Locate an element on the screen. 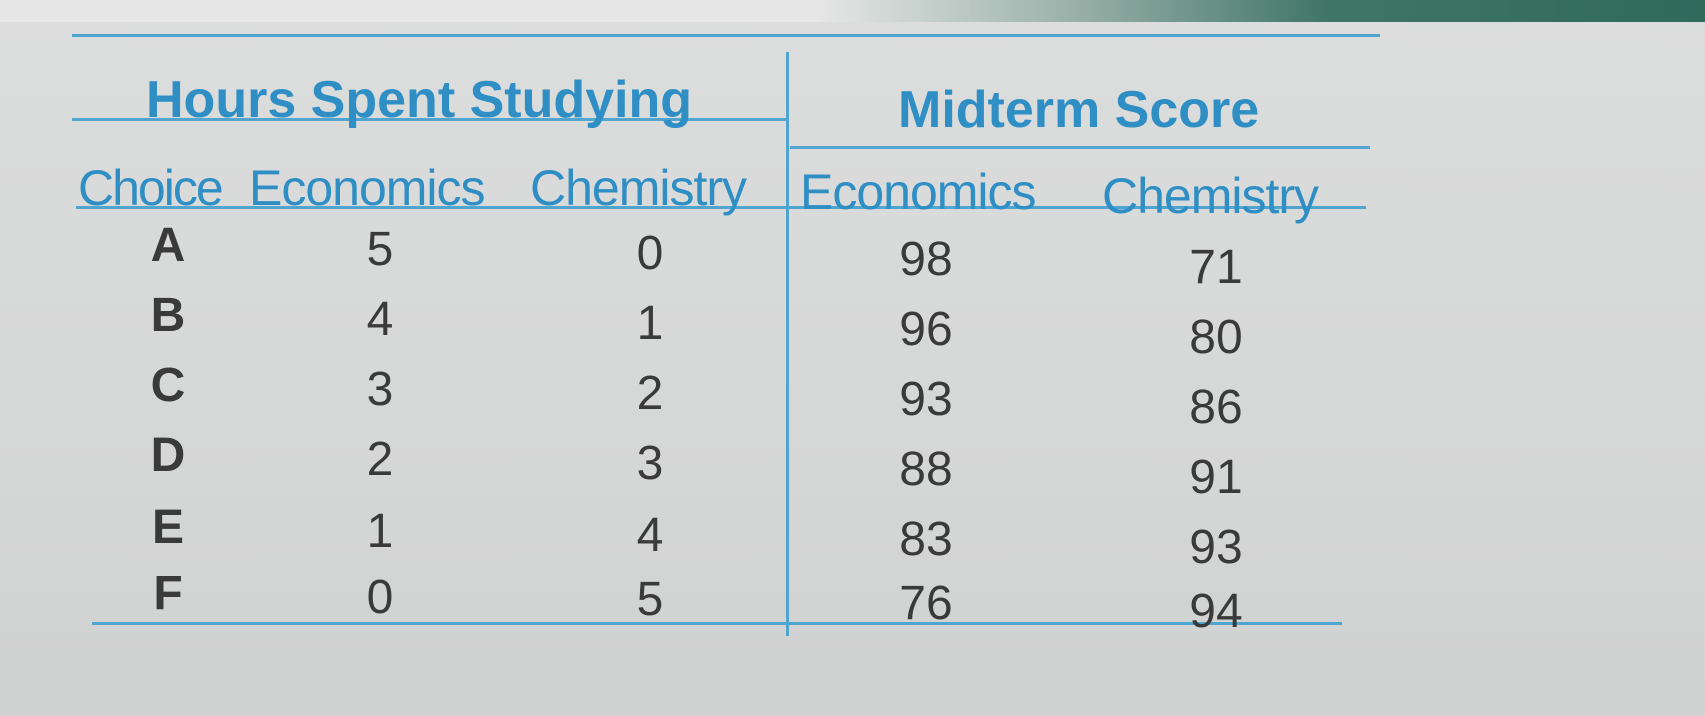  table-cell-hours-chemistry: 2 is located at coordinates (650, 393).